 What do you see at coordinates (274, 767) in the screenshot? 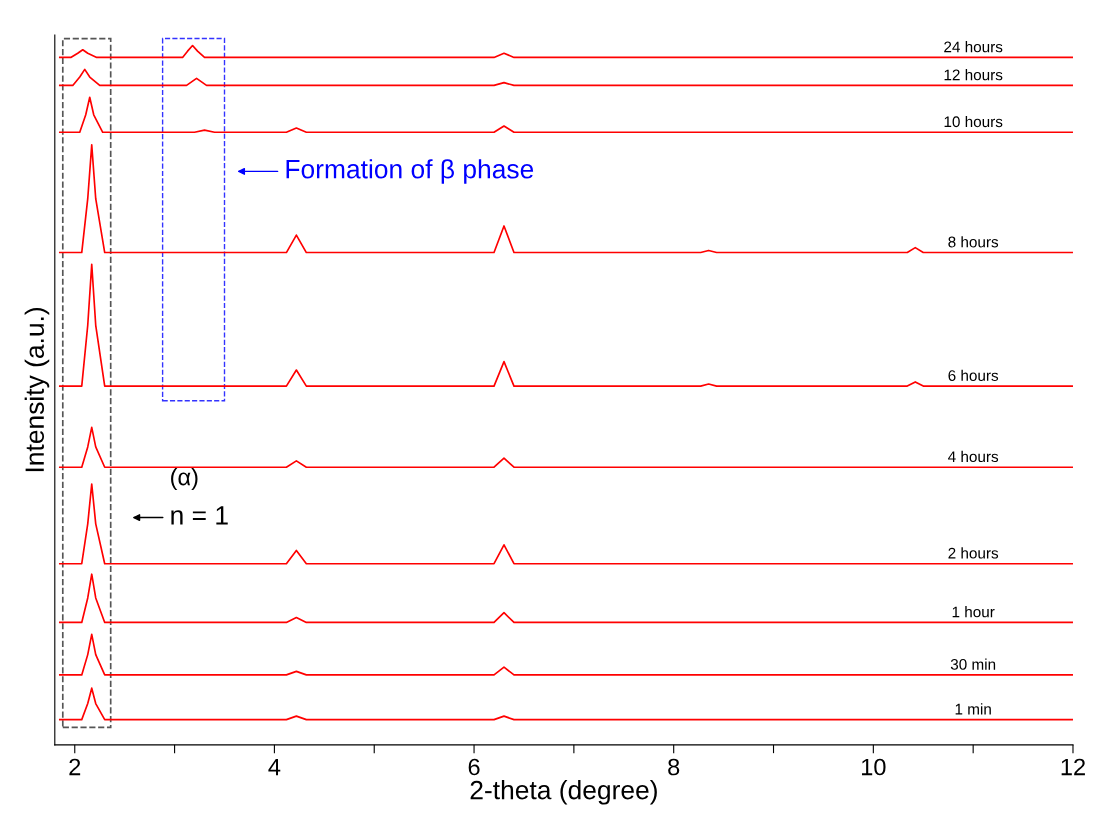
I see `x-tick-label: 4` at bounding box center [274, 767].